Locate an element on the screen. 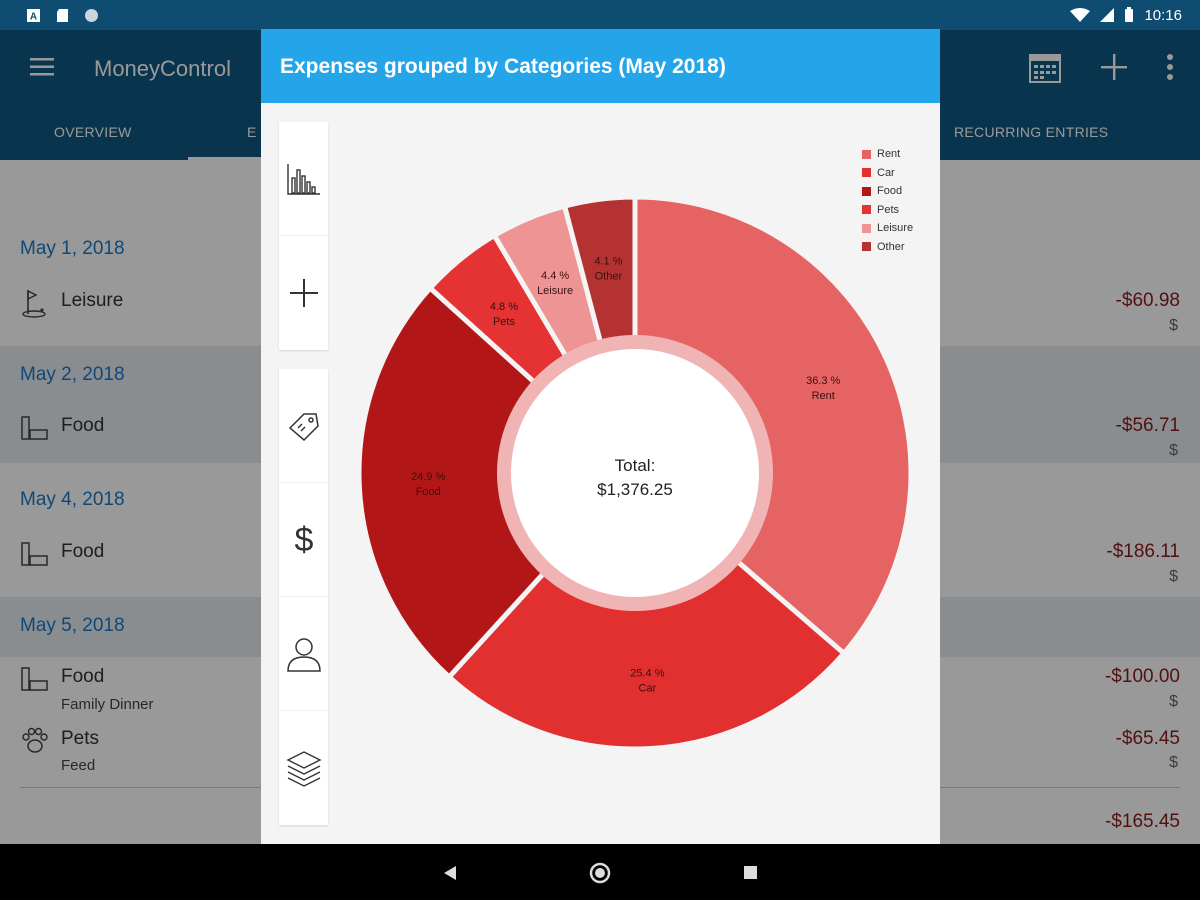 The height and width of the screenshot is (900, 1200). chart-toolbar-bottom: $ is located at coordinates (303, 597).